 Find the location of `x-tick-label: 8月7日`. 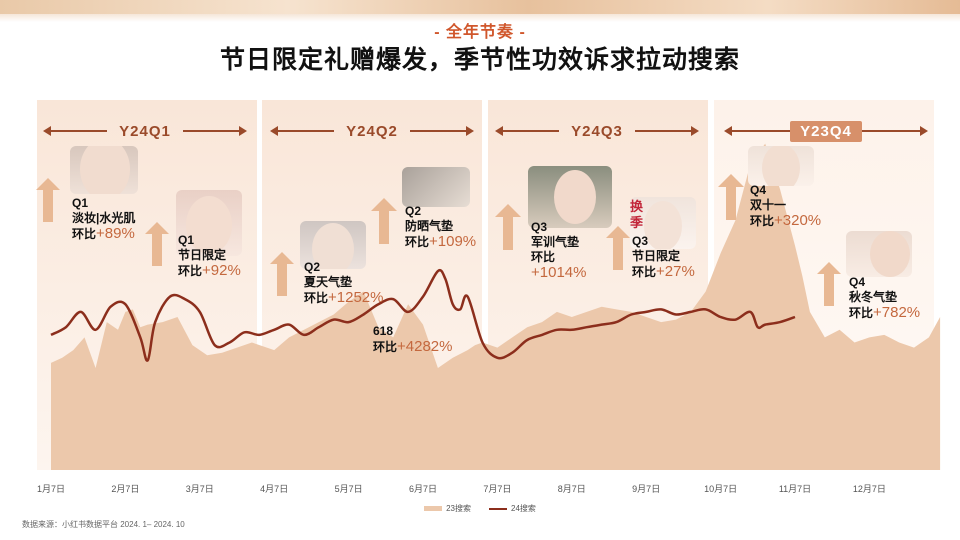

x-tick-label: 8月7日 is located at coordinates (571, 489).